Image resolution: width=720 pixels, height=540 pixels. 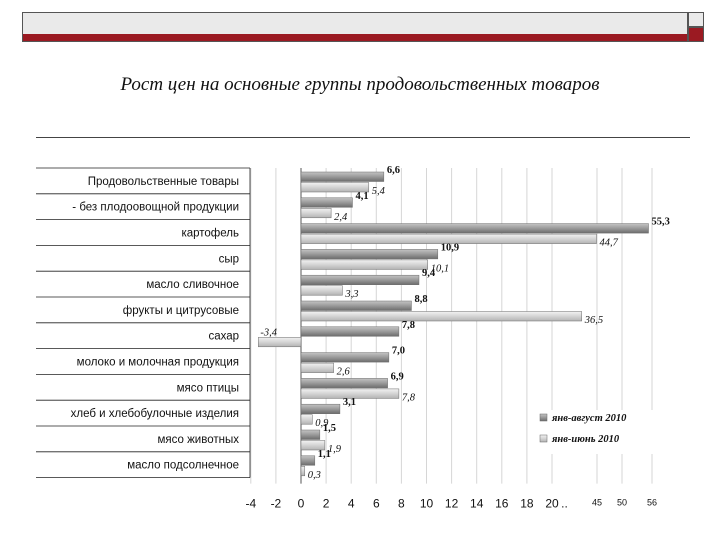 What do you see at coordinates (593, 320) in the screenshot?
I see `data-label-series2: 36,5` at bounding box center [593, 320].